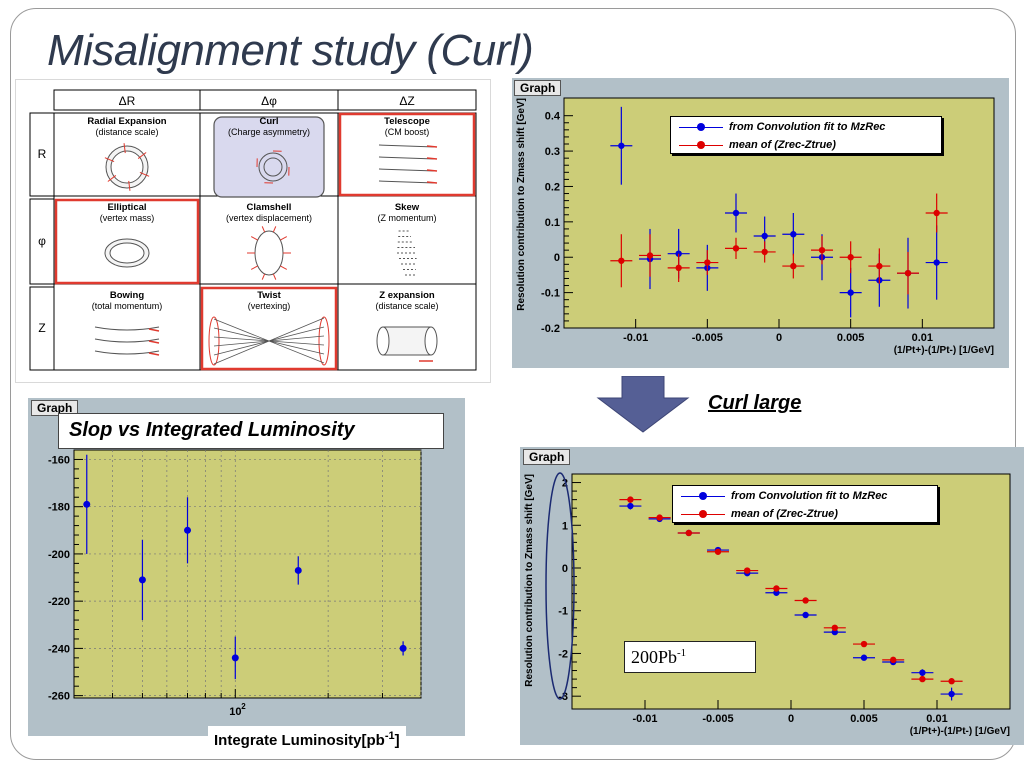 This screenshot has width=1024, height=768. I want to click on pb-label-box: 200Pb-1, so click(690, 657).